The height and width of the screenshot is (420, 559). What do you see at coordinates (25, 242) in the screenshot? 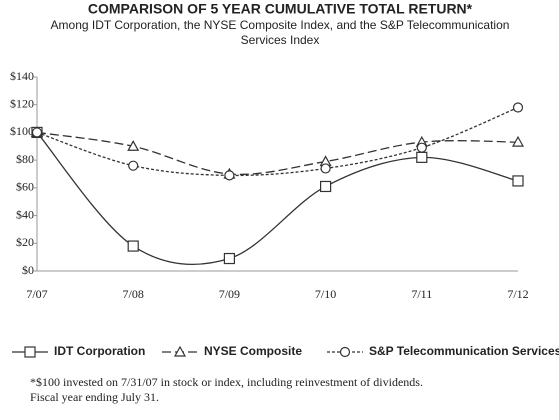
I see `y-tick-label: $20` at bounding box center [25, 242].